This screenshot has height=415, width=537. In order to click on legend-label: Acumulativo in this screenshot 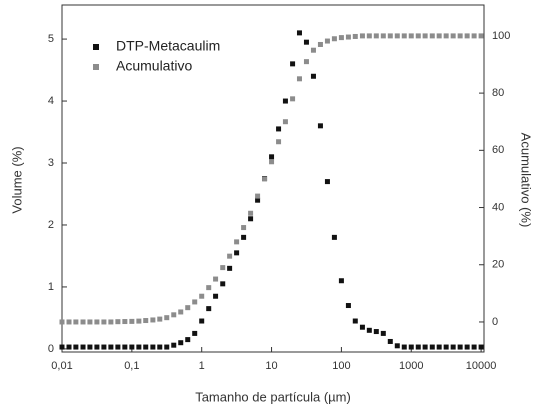, I will do `click(154, 66)`.